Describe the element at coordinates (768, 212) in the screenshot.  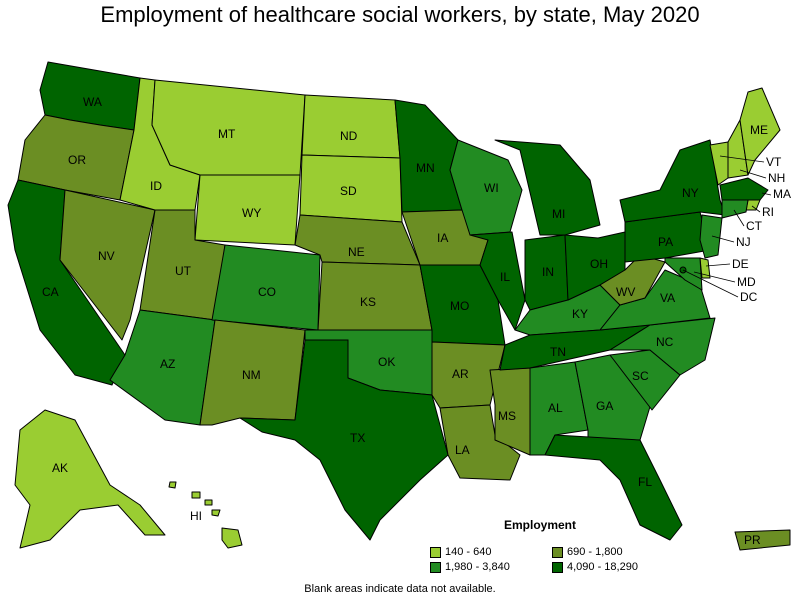
I see `label-ri: RI` at that location.